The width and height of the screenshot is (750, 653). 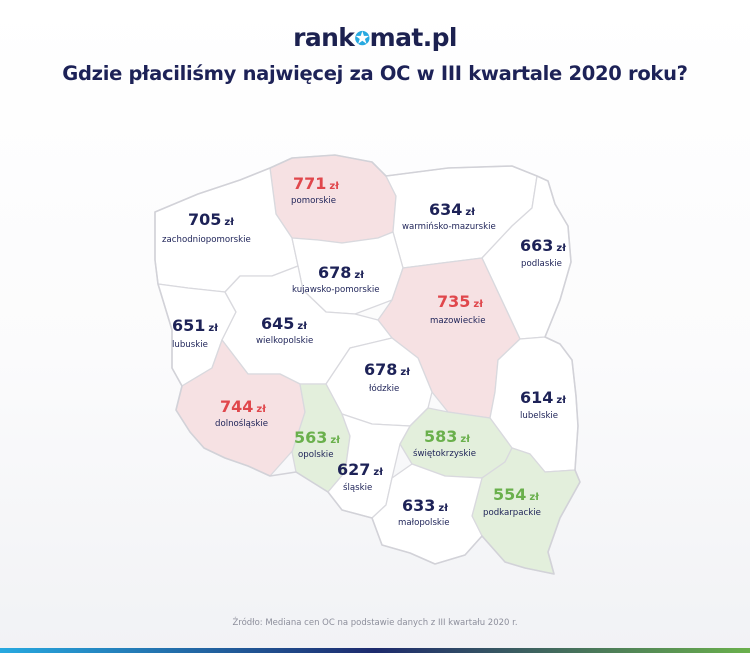 I want to click on value-dolnoslaskie: 744 zł, so click(x=243, y=406).